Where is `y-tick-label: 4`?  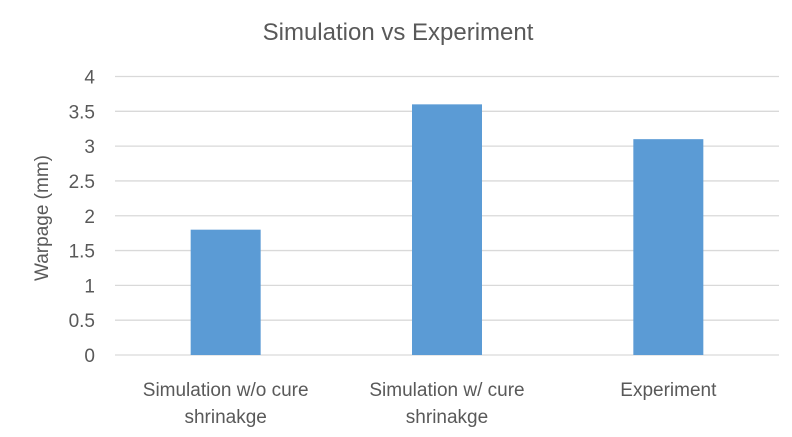
y-tick-label: 4 is located at coordinates (89, 78).